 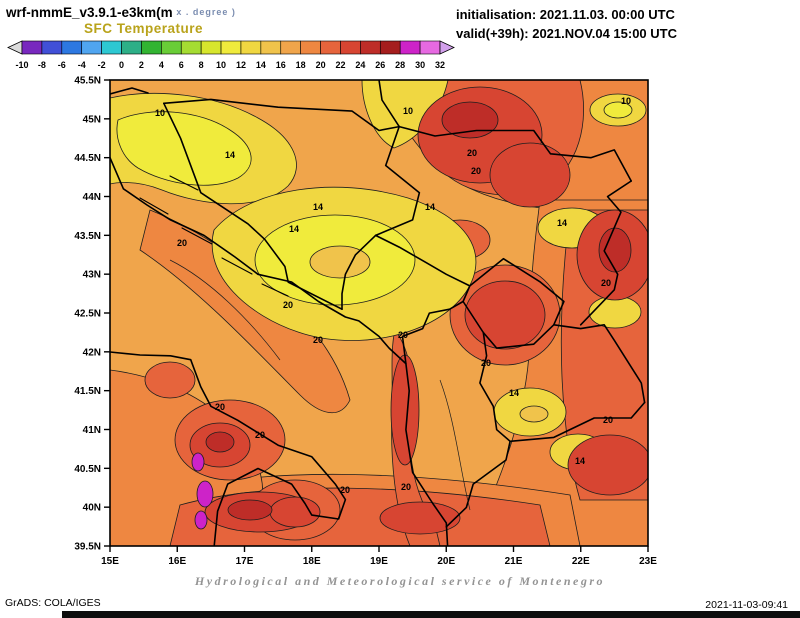 I want to click on colorbar-tick-label: 14, so click(x=261, y=65).